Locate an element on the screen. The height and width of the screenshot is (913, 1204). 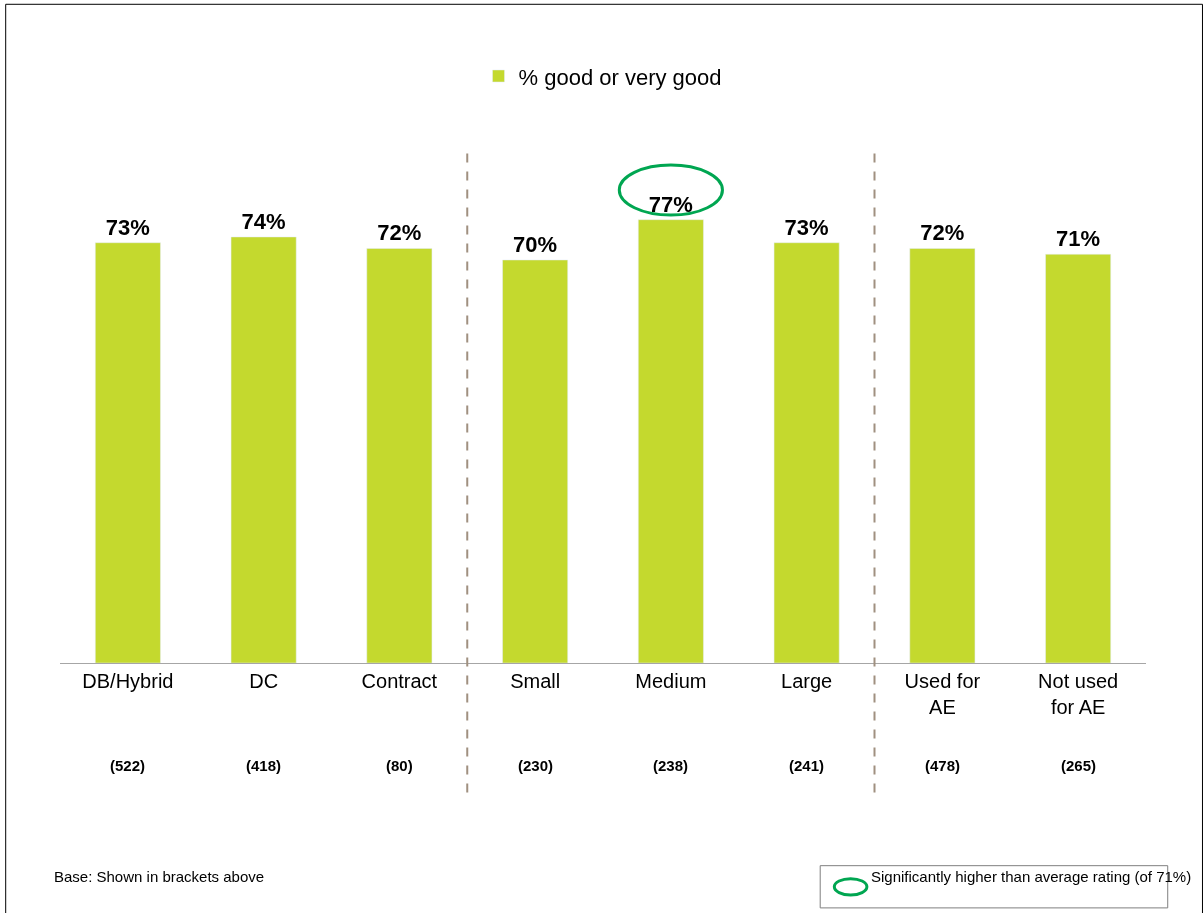
text: (230) is located at coordinates (536, 765).